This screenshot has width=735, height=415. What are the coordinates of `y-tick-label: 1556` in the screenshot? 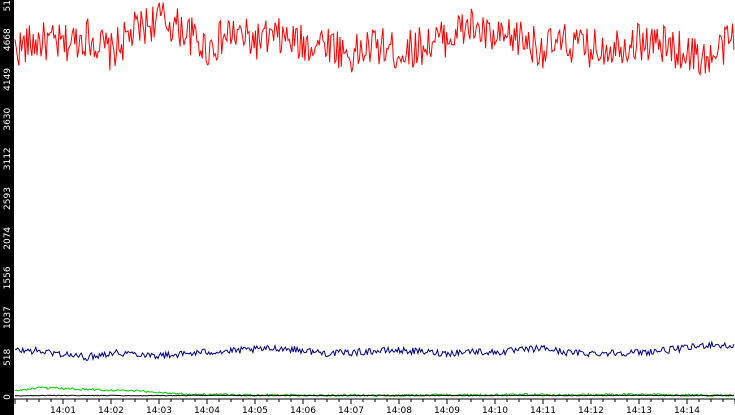 It's located at (8, 277).